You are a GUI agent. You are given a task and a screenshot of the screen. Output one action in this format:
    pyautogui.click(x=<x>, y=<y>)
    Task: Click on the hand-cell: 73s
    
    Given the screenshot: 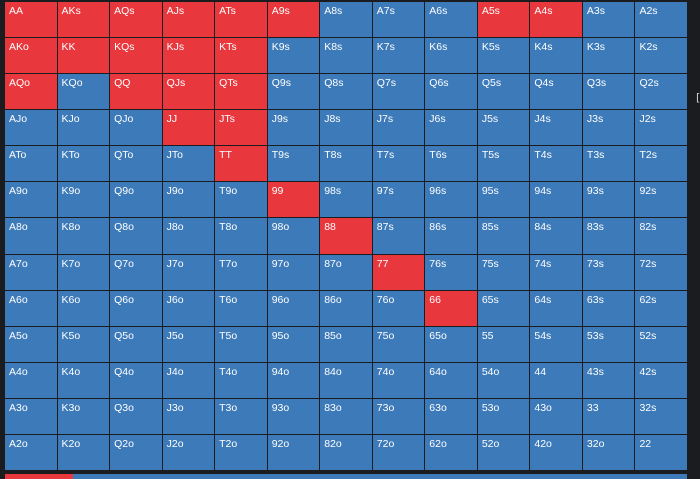 What is the action you would take?
    pyautogui.click(x=608, y=272)
    